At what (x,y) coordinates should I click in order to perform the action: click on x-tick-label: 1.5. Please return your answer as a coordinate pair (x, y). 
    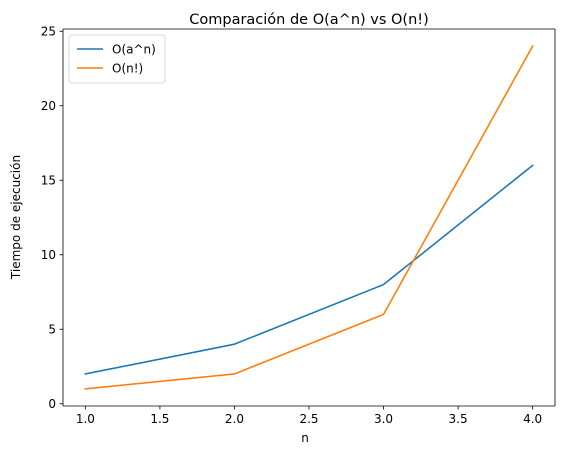
    Looking at the image, I should click on (159, 419).